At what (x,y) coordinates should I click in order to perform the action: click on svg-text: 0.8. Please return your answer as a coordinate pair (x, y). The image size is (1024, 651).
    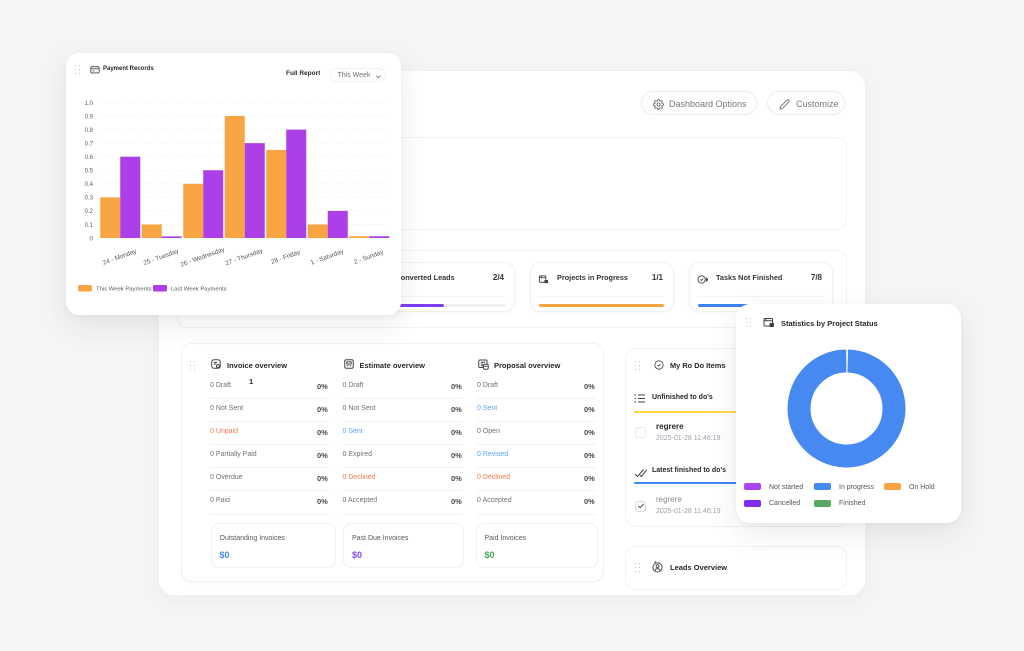
    Looking at the image, I should click on (89, 131).